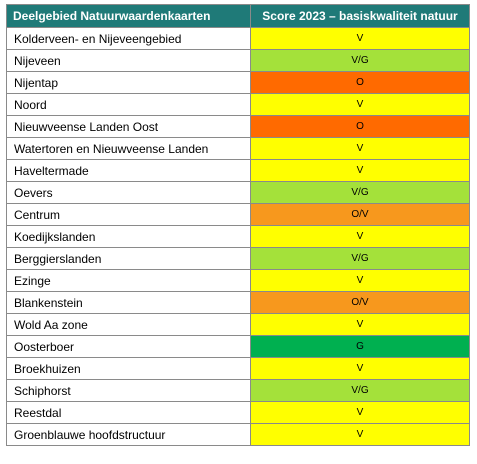 The width and height of the screenshot is (477, 464). Describe the element at coordinates (128, 60) in the screenshot. I see `area-name-cell: Nijeveen` at that location.